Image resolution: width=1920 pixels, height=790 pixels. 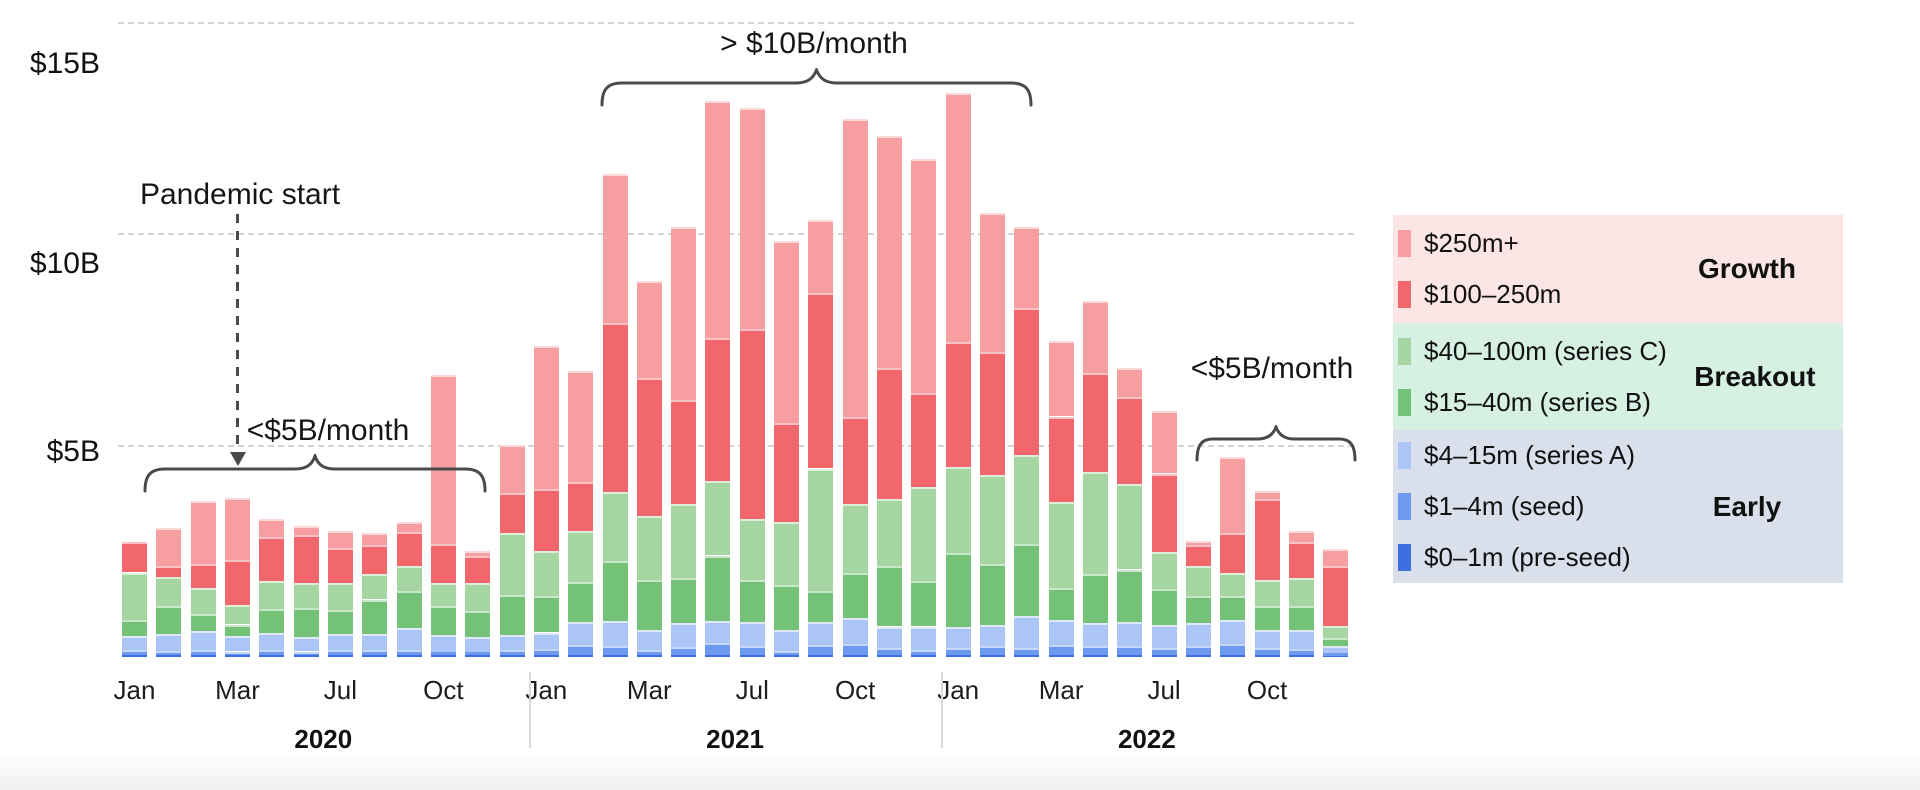 I want to click on brace-under-5b-left, so click(x=315, y=473).